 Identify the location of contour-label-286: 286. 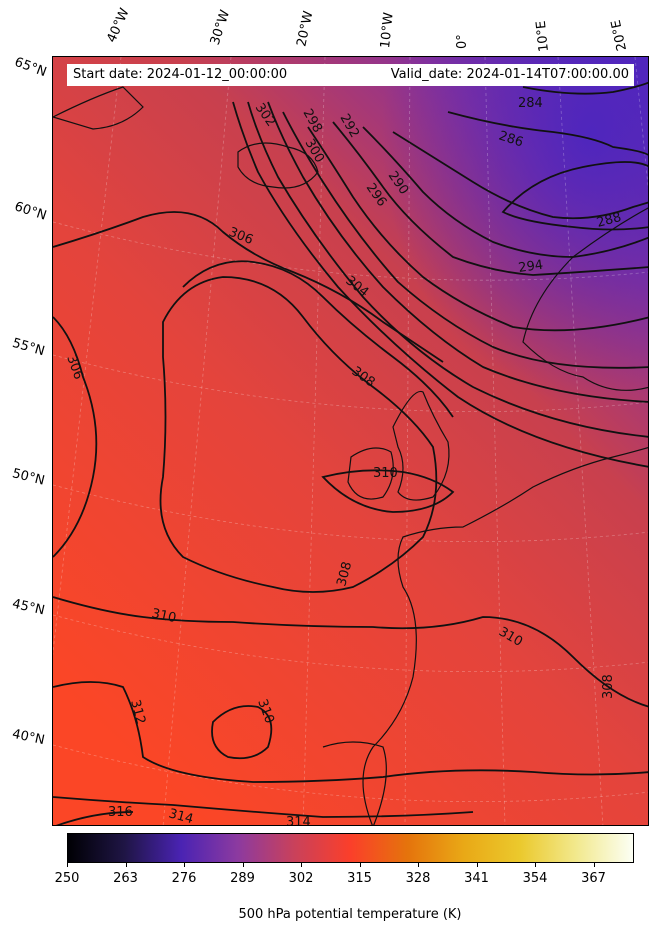
(511, 140).